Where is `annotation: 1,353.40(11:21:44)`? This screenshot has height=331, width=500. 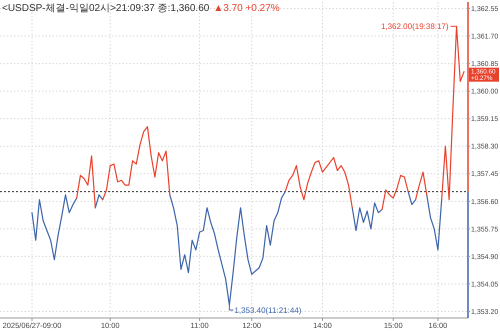 annotation: 1,353.40(11:21:44) is located at coordinates (268, 310).